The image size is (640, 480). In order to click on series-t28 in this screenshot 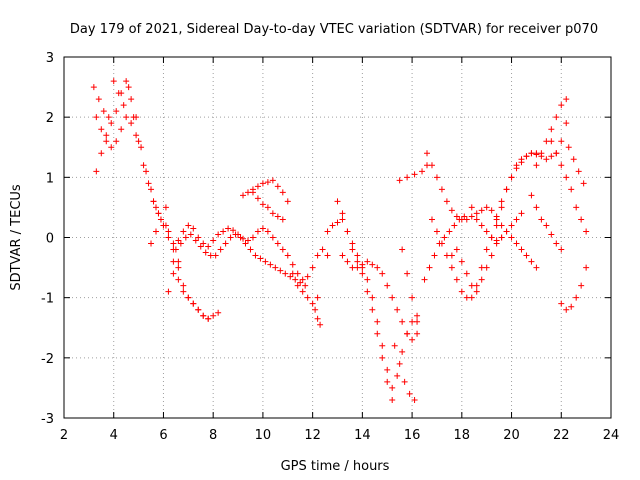, I will do `click(158, 225)`.